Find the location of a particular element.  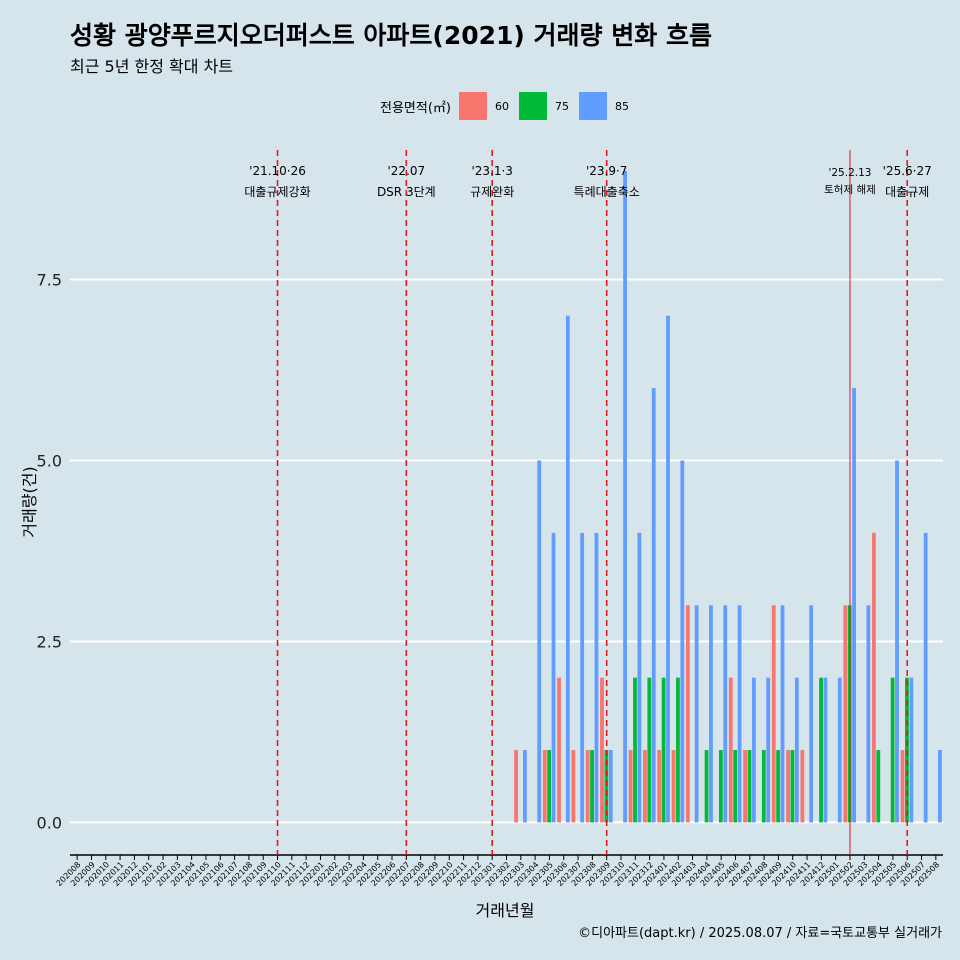

legend-label-75: 75 is located at coordinates (561, 106).